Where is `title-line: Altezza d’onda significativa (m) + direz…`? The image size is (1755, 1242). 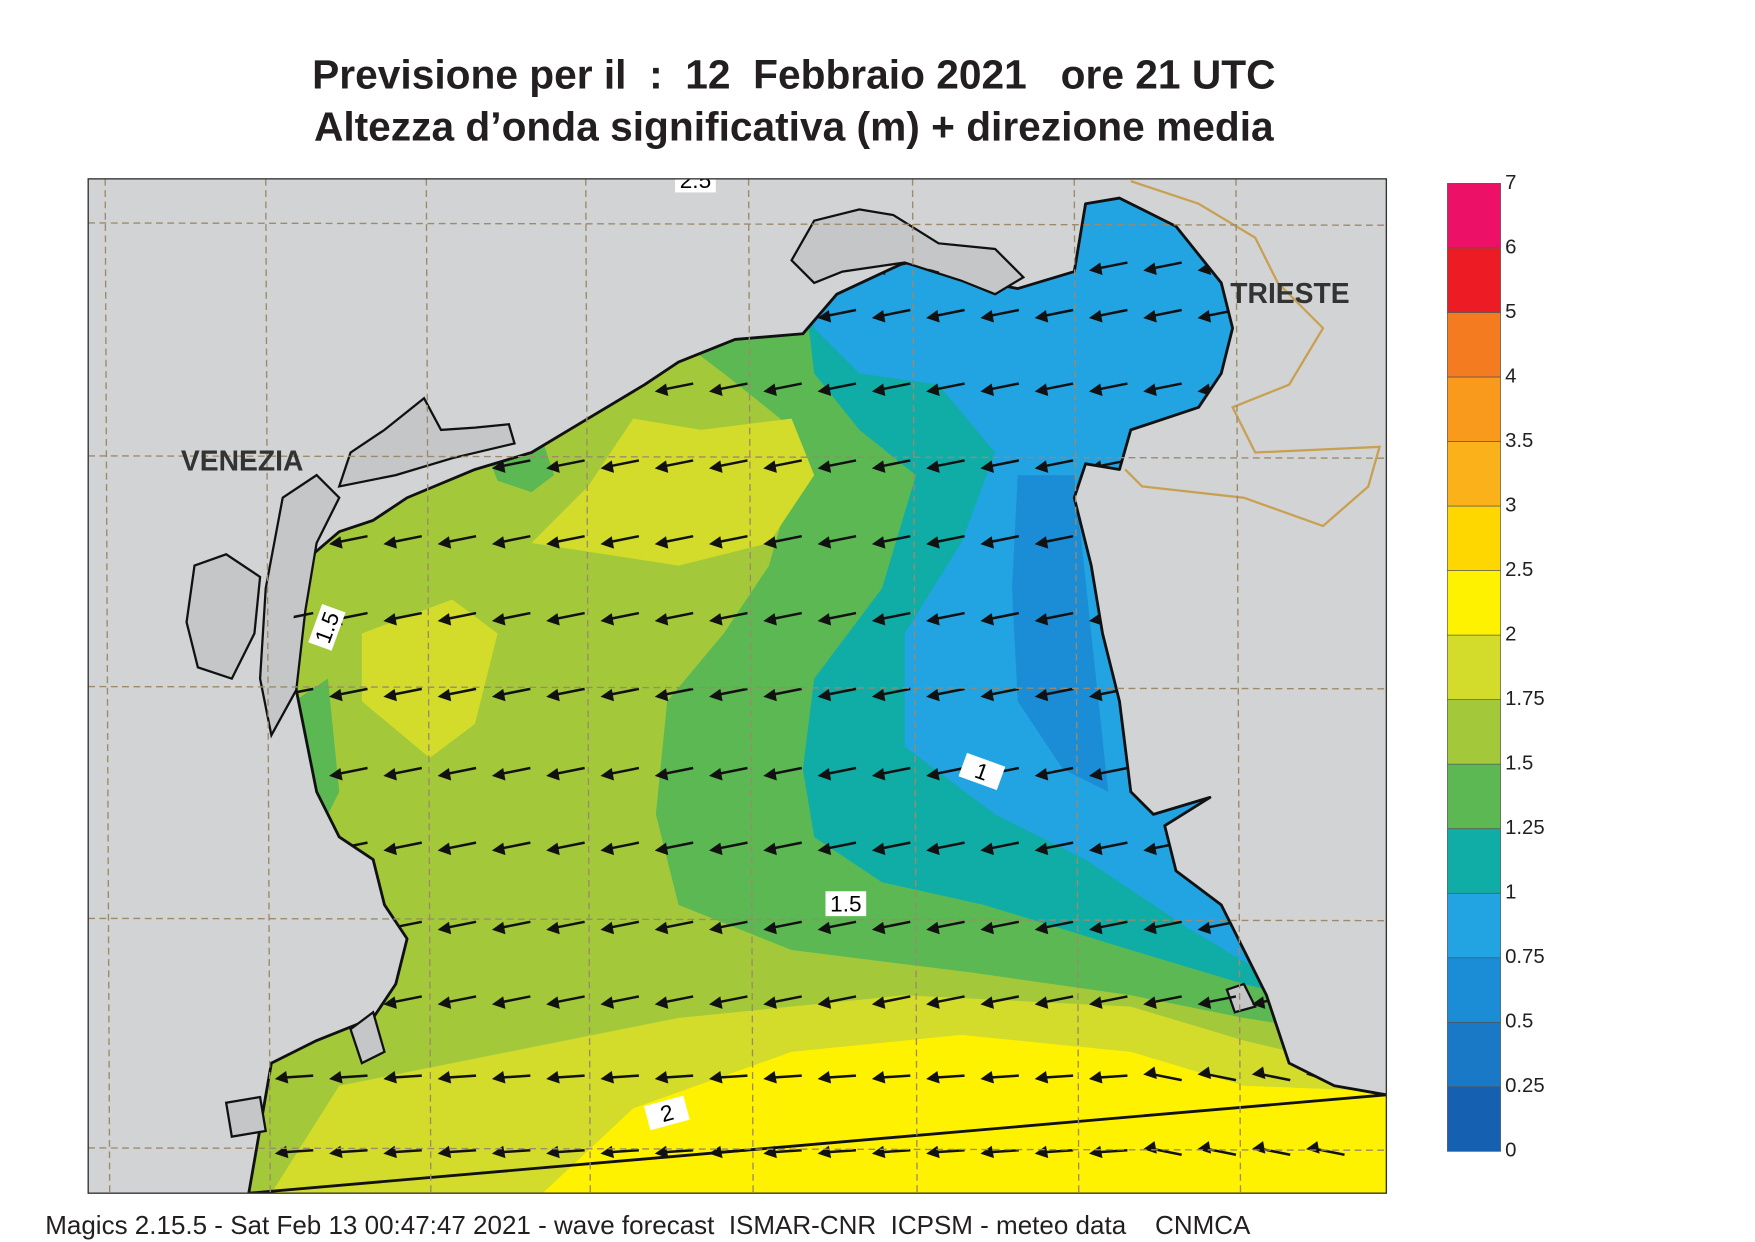 title-line: Altezza d’onda significativa (m) + direz… is located at coordinates (794, 126).